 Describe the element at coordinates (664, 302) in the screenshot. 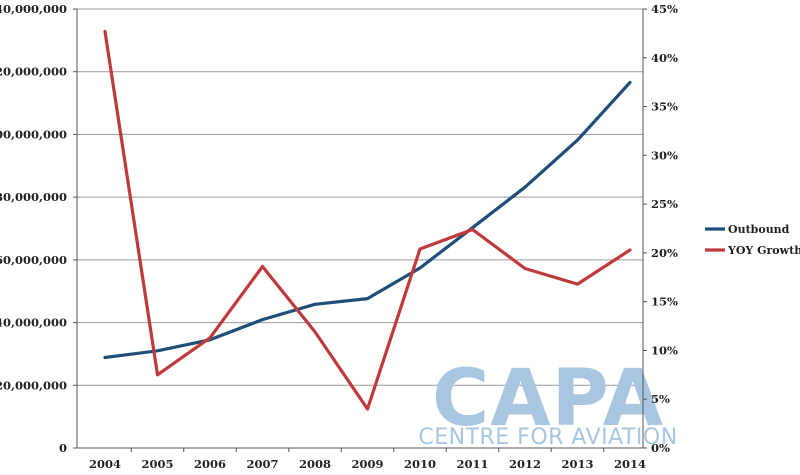

I see `right-tick-label: 15%` at that location.